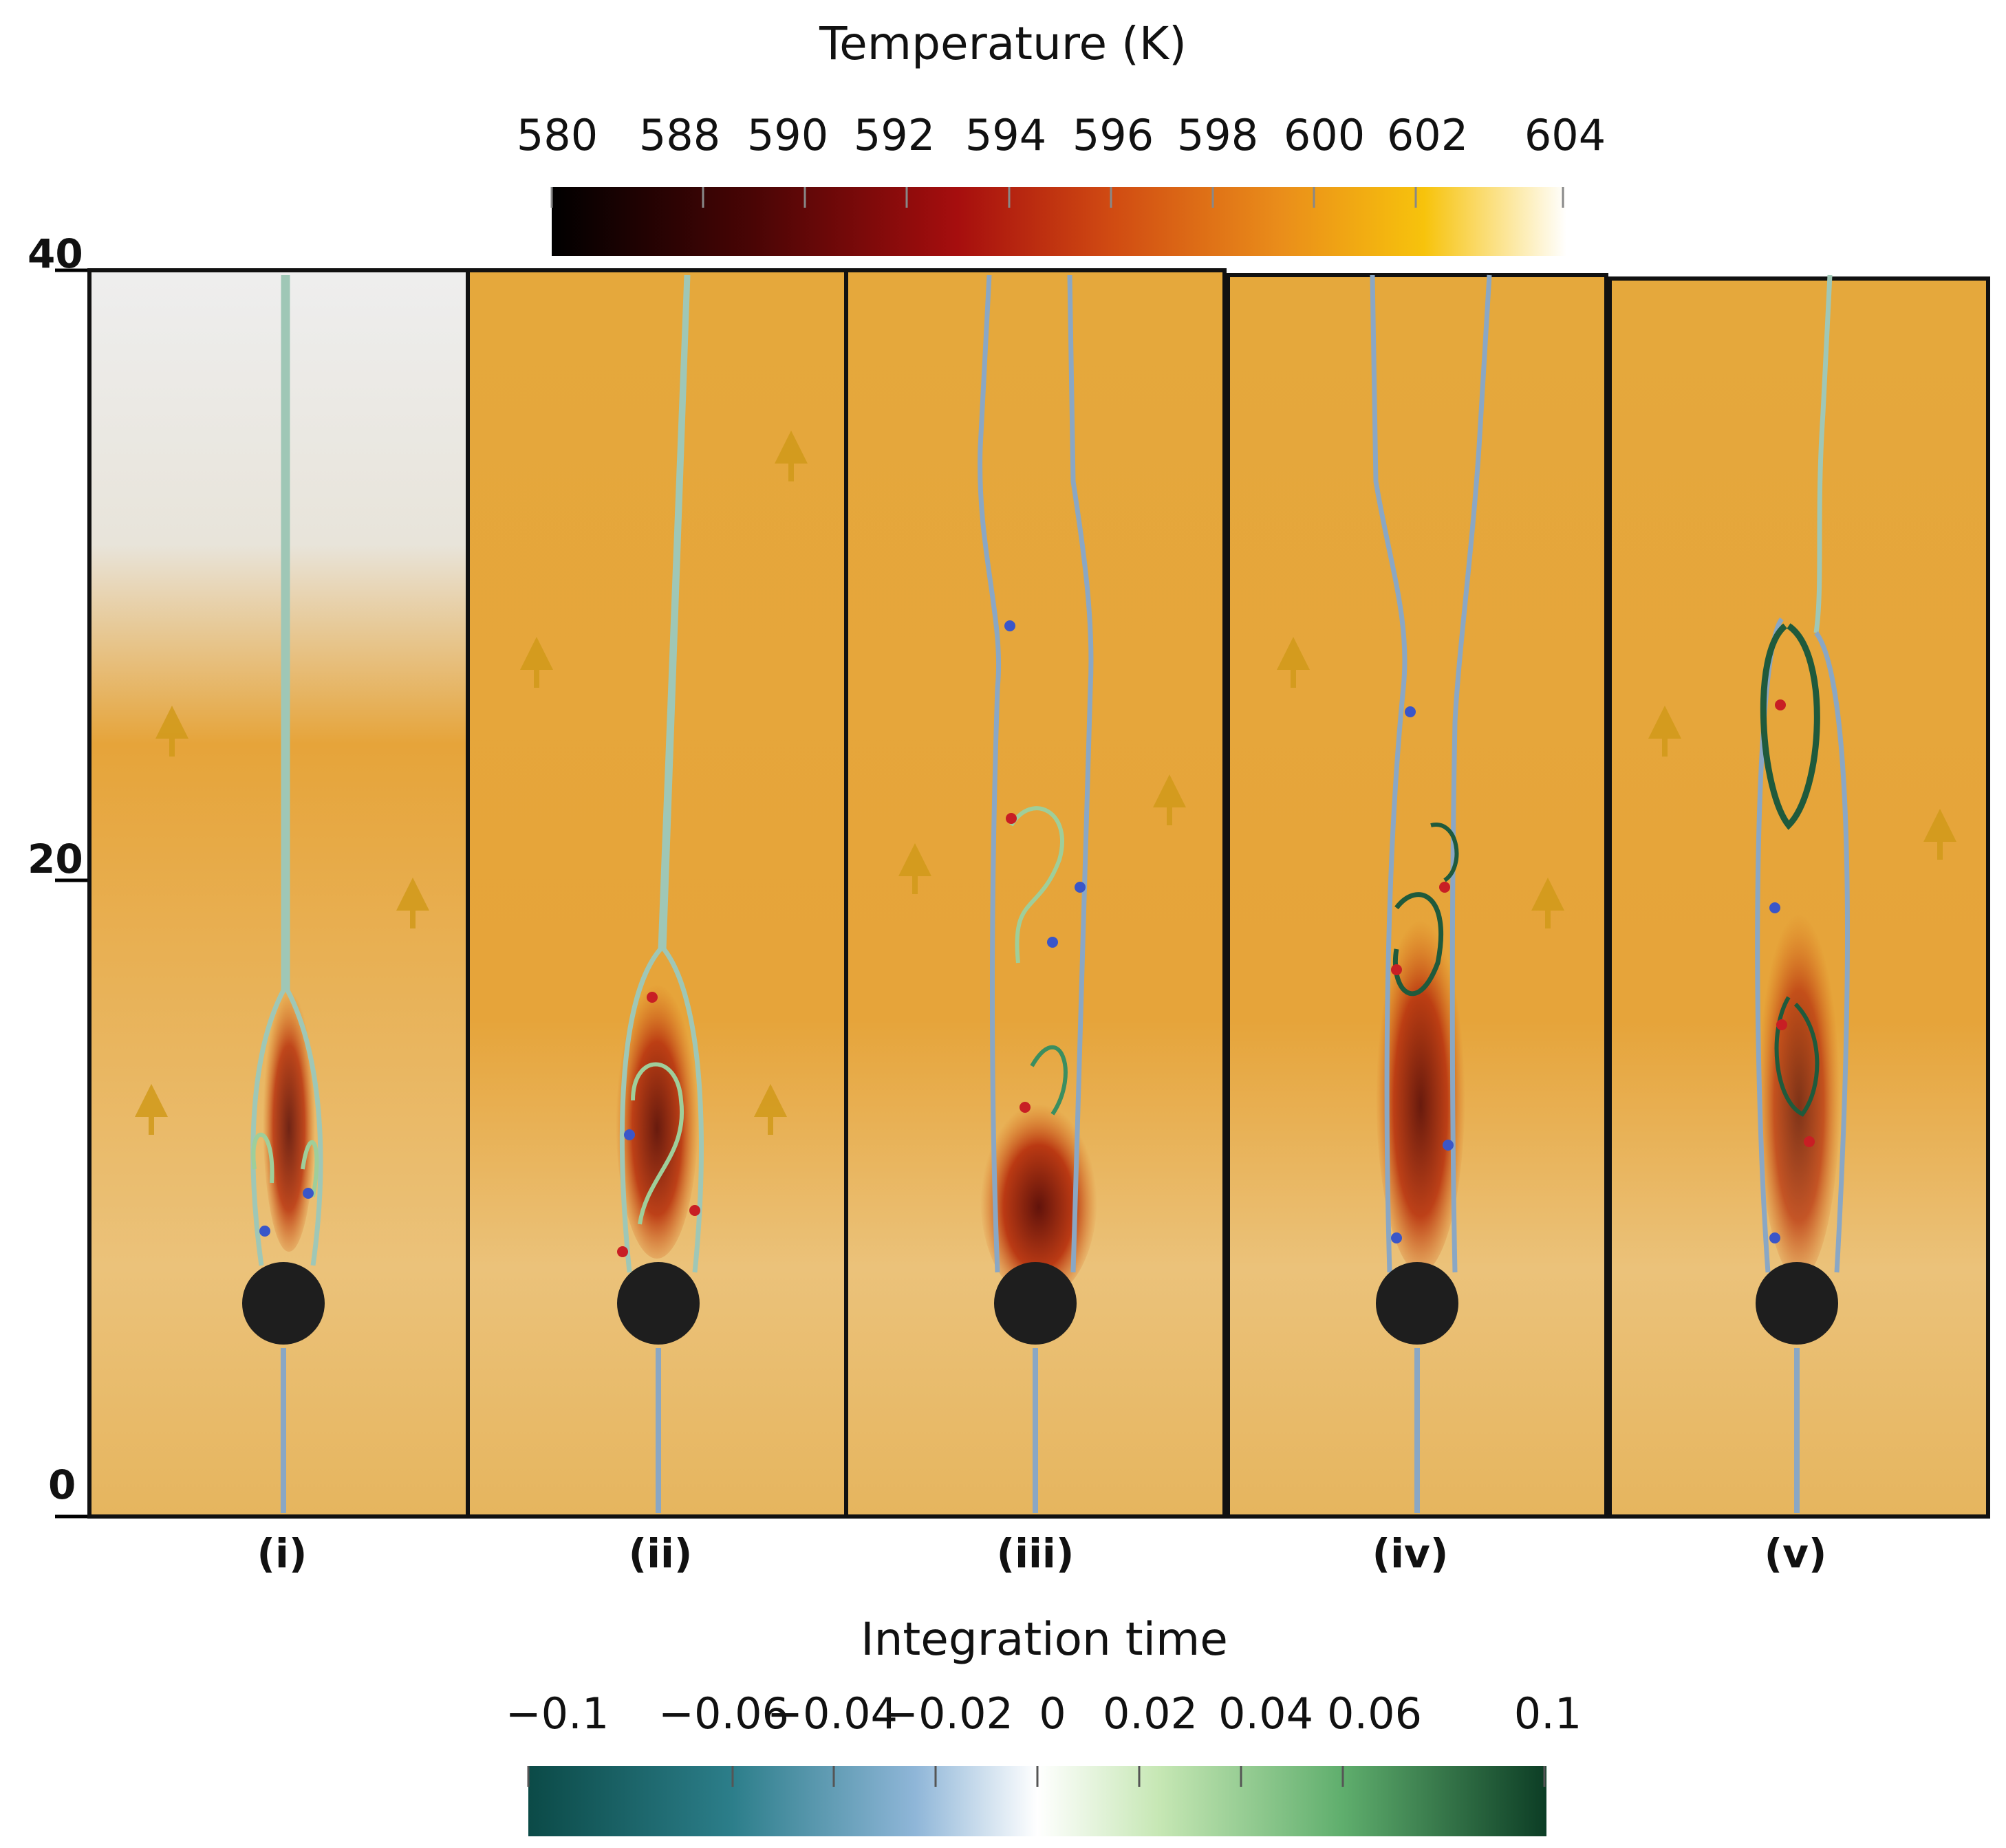  What do you see at coordinates (1003, 43) in the screenshot?
I see `temperature-colorbar-title: Temperature (K)` at bounding box center [1003, 43].